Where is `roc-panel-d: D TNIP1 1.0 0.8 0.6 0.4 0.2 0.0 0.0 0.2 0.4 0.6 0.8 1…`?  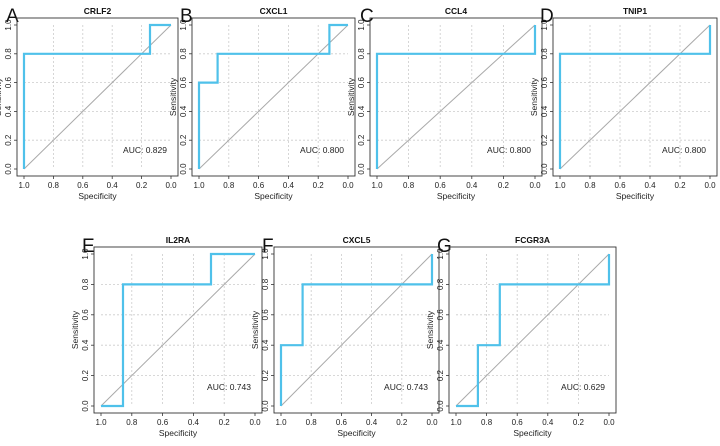
roc-panel-d: D TNIP1 1.0 0.8 0.6 0.4 0.2 0.0 0.0 0.2 0.4 0.6 0.8 1… is located at coordinates (623, 103).